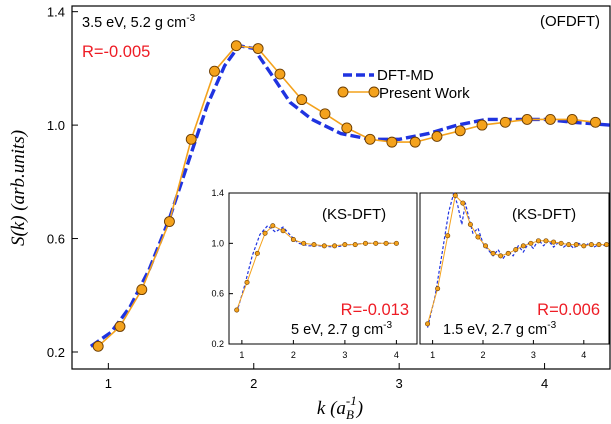  What do you see at coordinates (354, 214) in the screenshot?
I see `inset1-method-tag: (KS-DFT)` at bounding box center [354, 214].